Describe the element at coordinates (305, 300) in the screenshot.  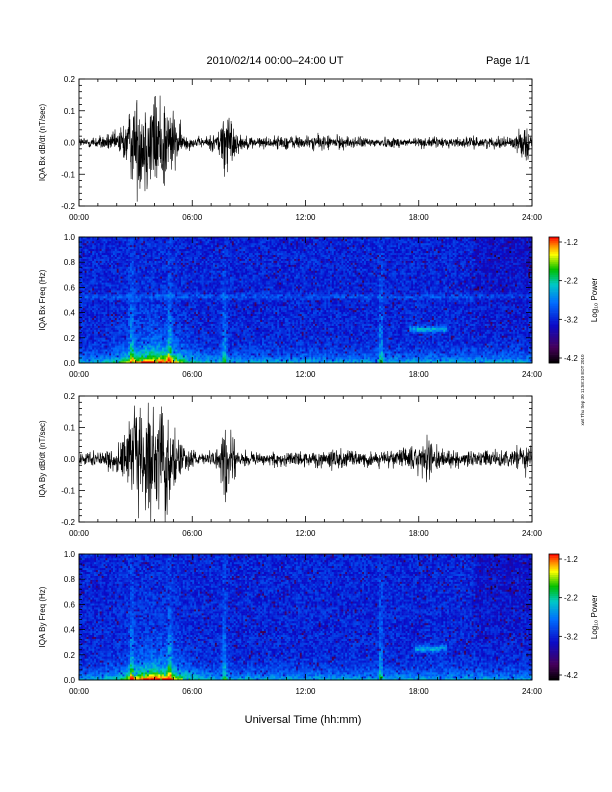
I see `spectrogram-image` at that location.